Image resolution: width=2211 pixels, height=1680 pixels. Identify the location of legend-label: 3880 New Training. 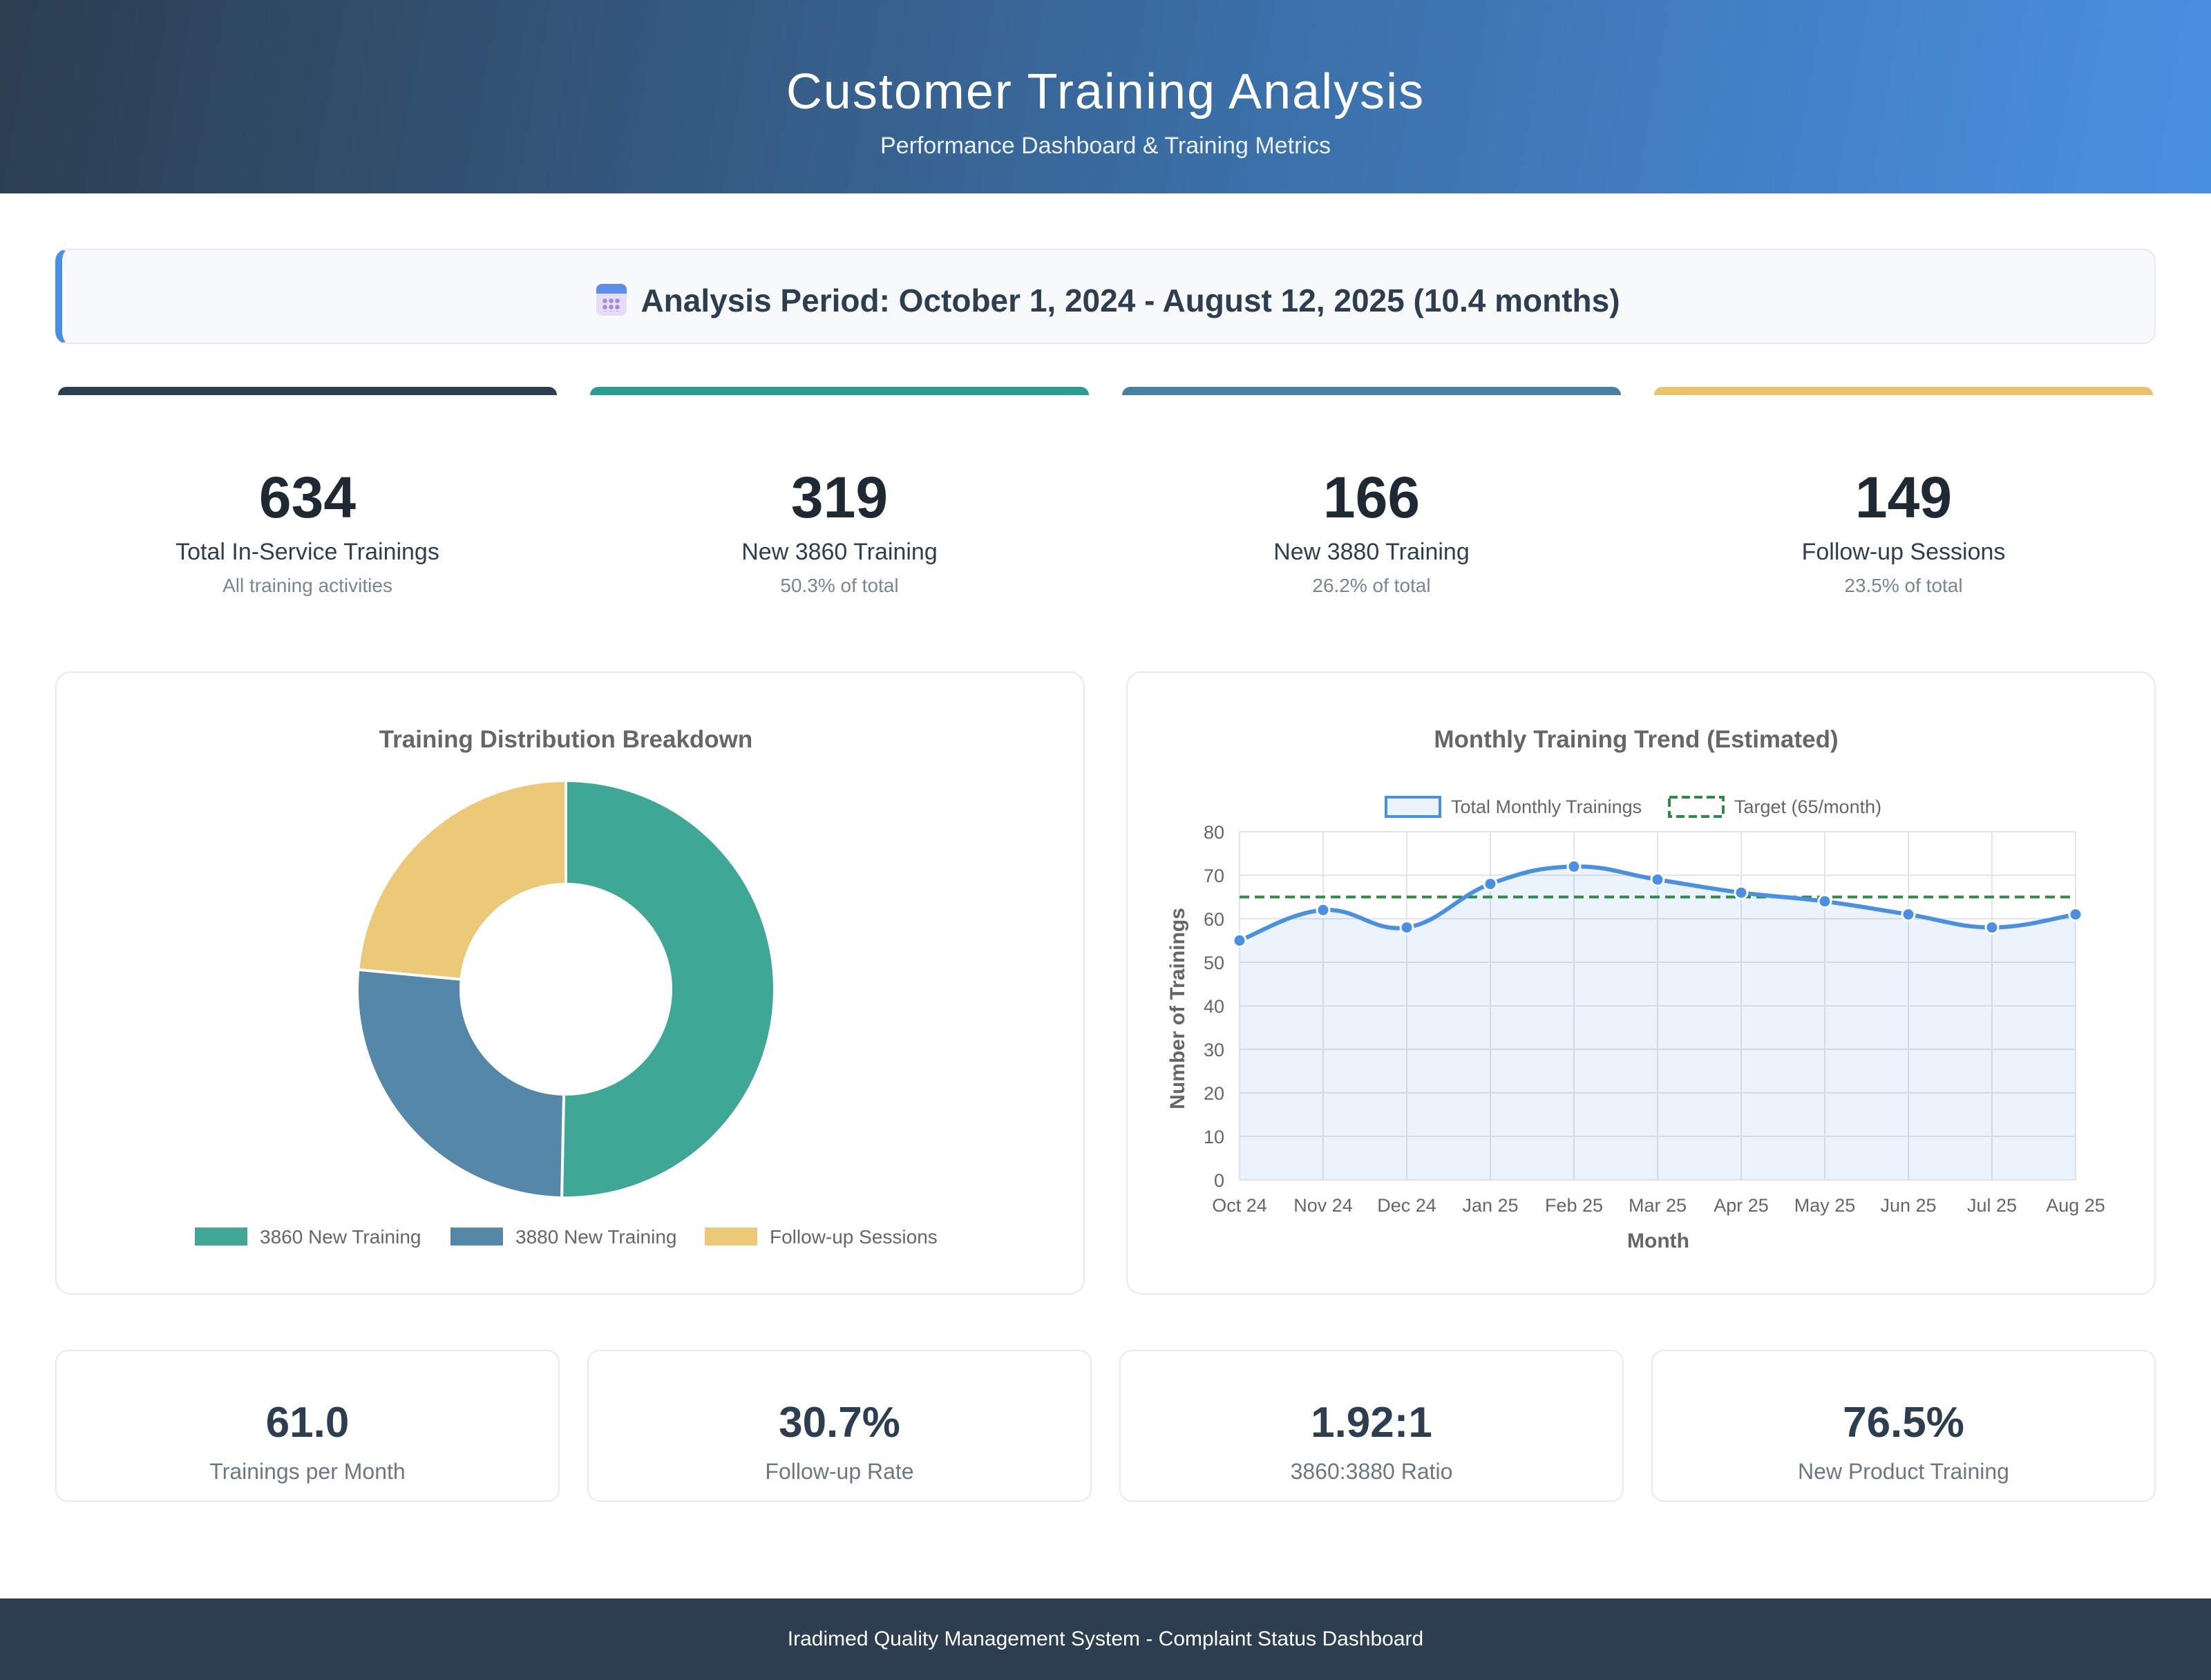
(595, 1237).